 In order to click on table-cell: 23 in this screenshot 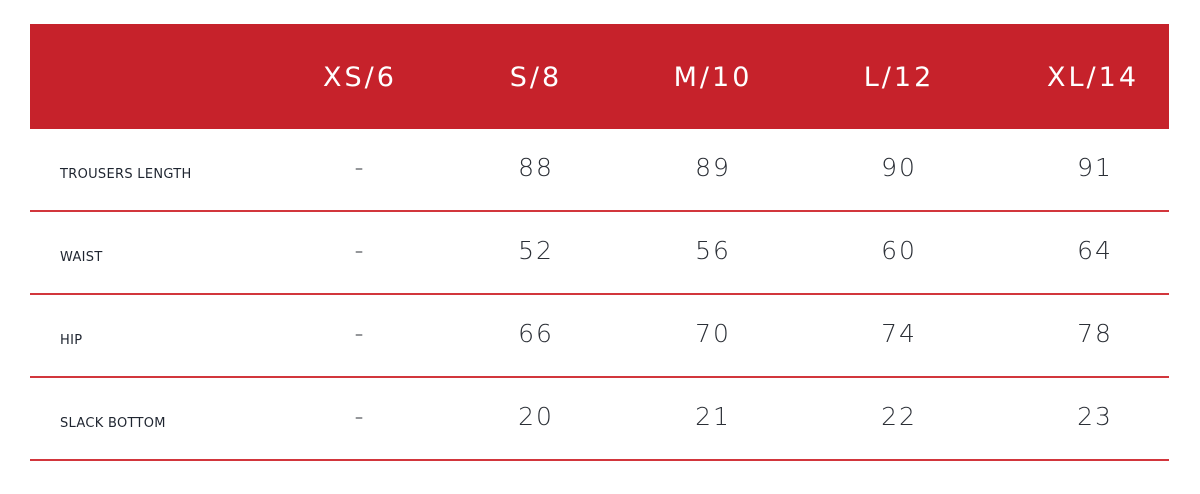, I will do `click(1095, 416)`.